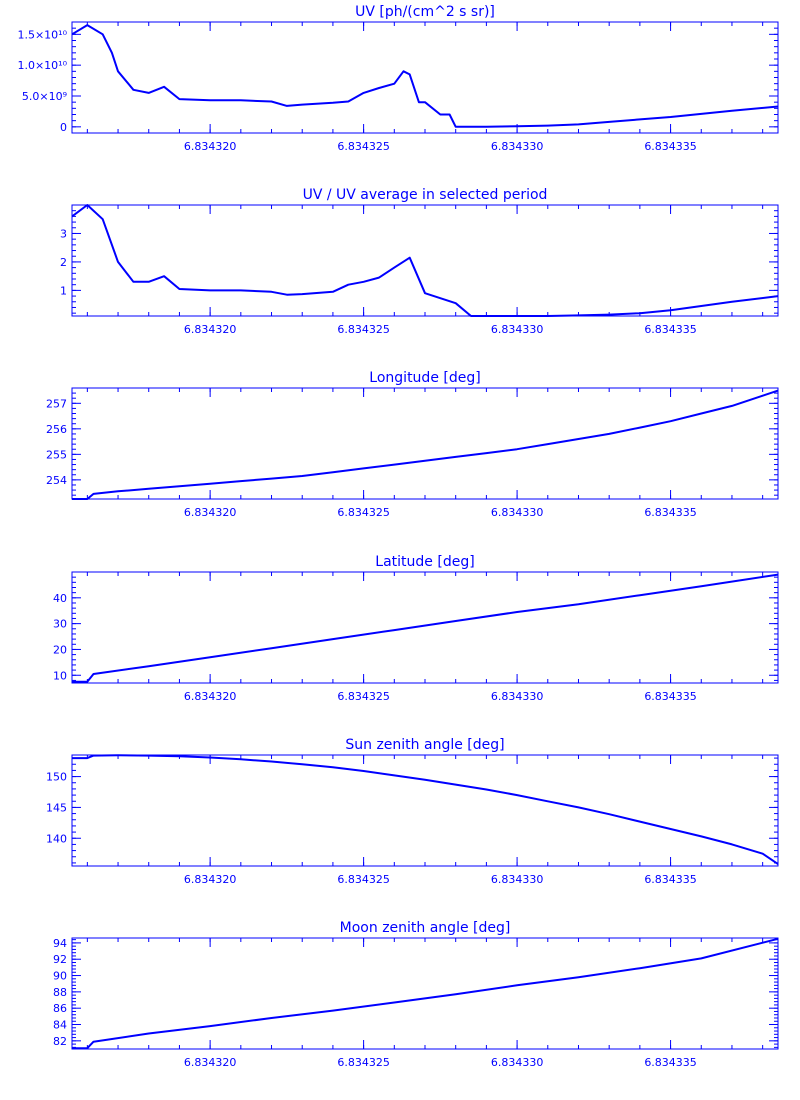  I want to click on chart-title: Latitude [deg], so click(424, 562).